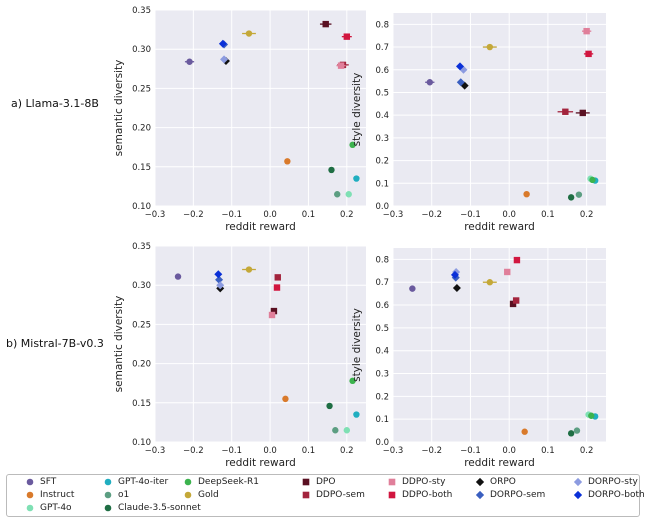  Describe the element at coordinates (507, 272) in the screenshot. I see `point-ddpo-sty` at that location.